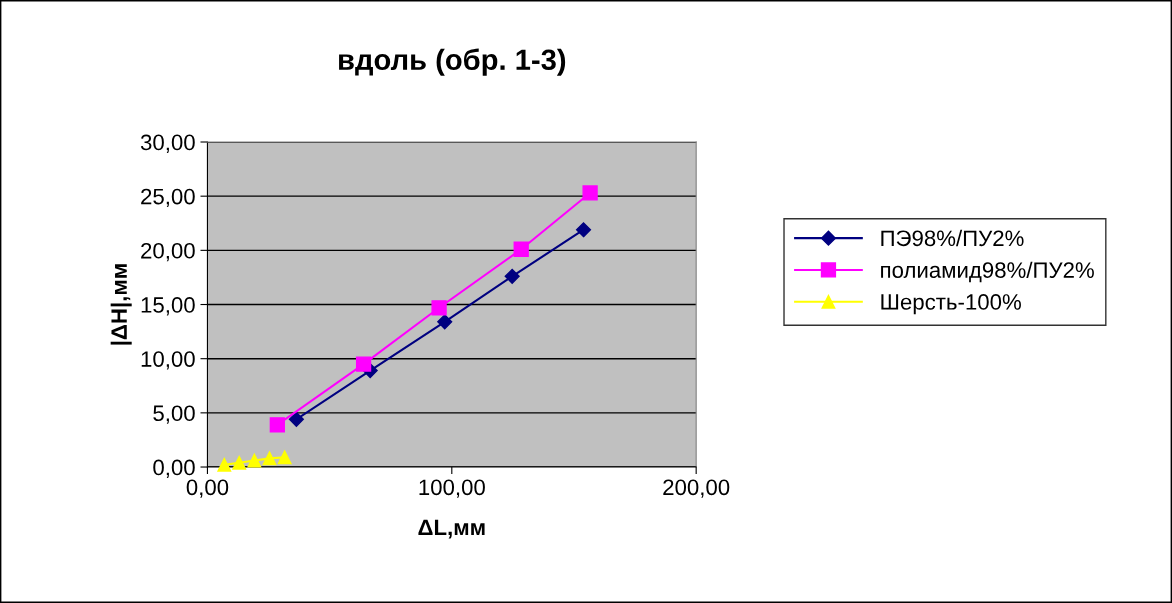 Image resolution: width=1172 pixels, height=603 pixels. What do you see at coordinates (952, 238) in the screenshot?
I see `legend-label: ПЭ98%/ПУ2%` at bounding box center [952, 238].